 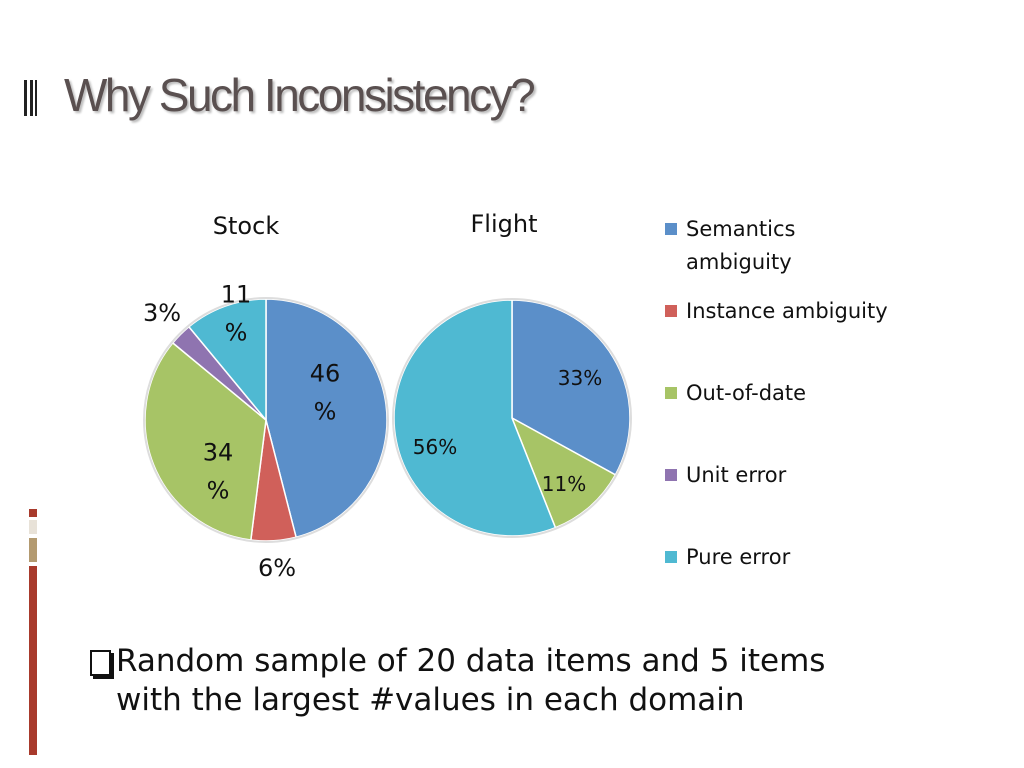 What do you see at coordinates (435, 447) in the screenshot?
I see `data-label: 56%` at bounding box center [435, 447].